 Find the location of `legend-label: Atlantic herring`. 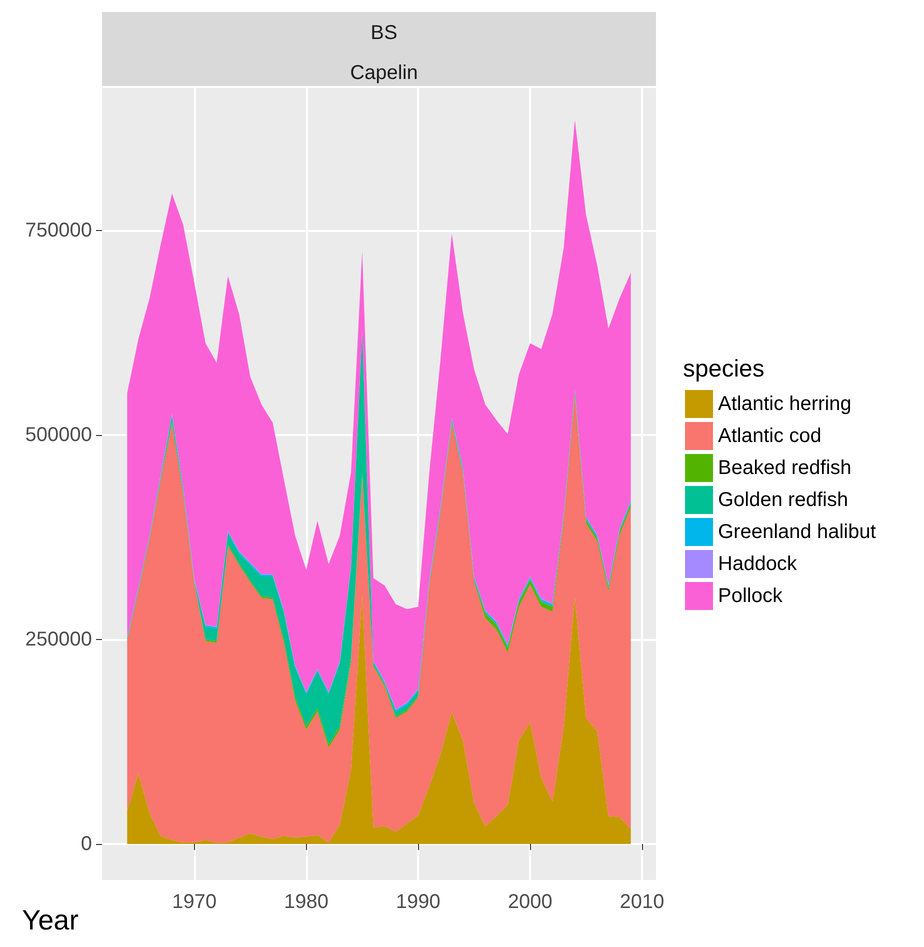

legend-label: Atlantic herring is located at coordinates (785, 404).